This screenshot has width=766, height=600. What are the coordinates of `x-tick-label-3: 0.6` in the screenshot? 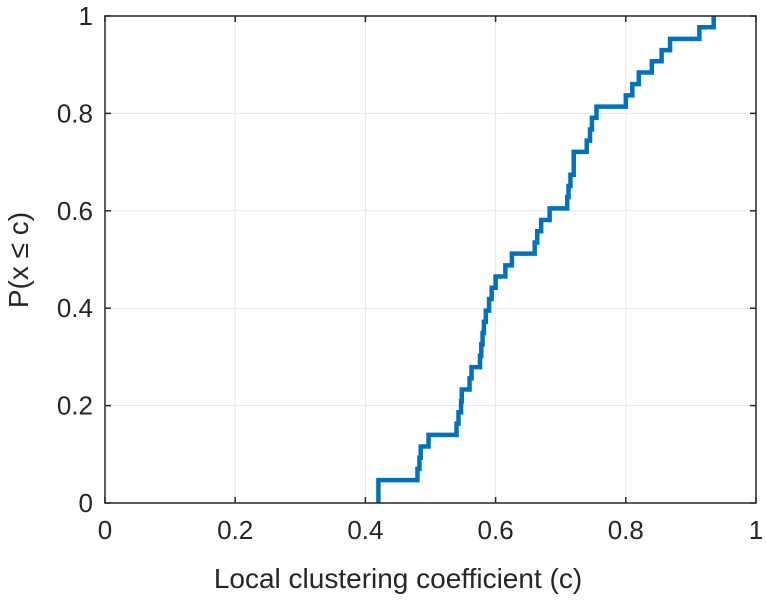 It's located at (496, 530).